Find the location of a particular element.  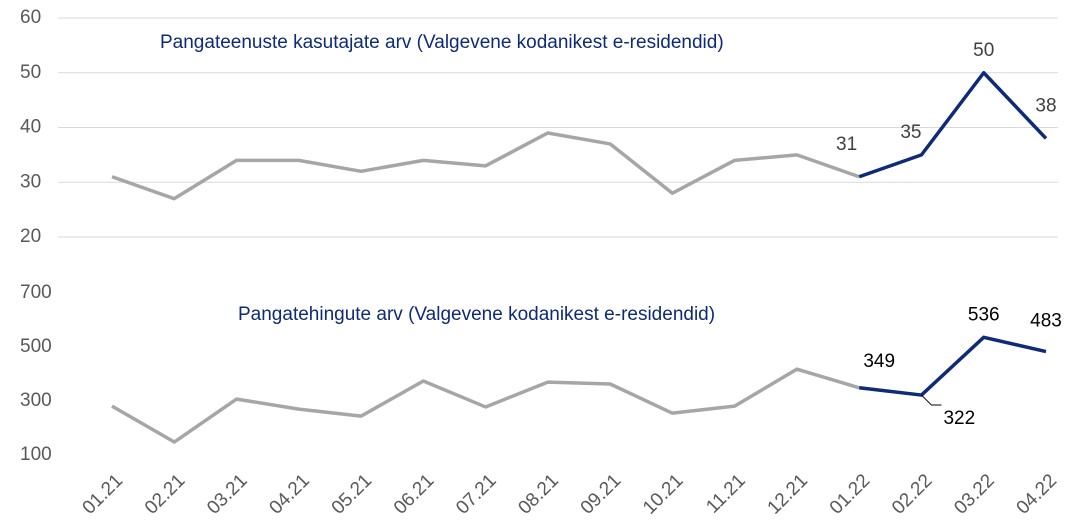

y-tick-label: 60 is located at coordinates (30, 17).